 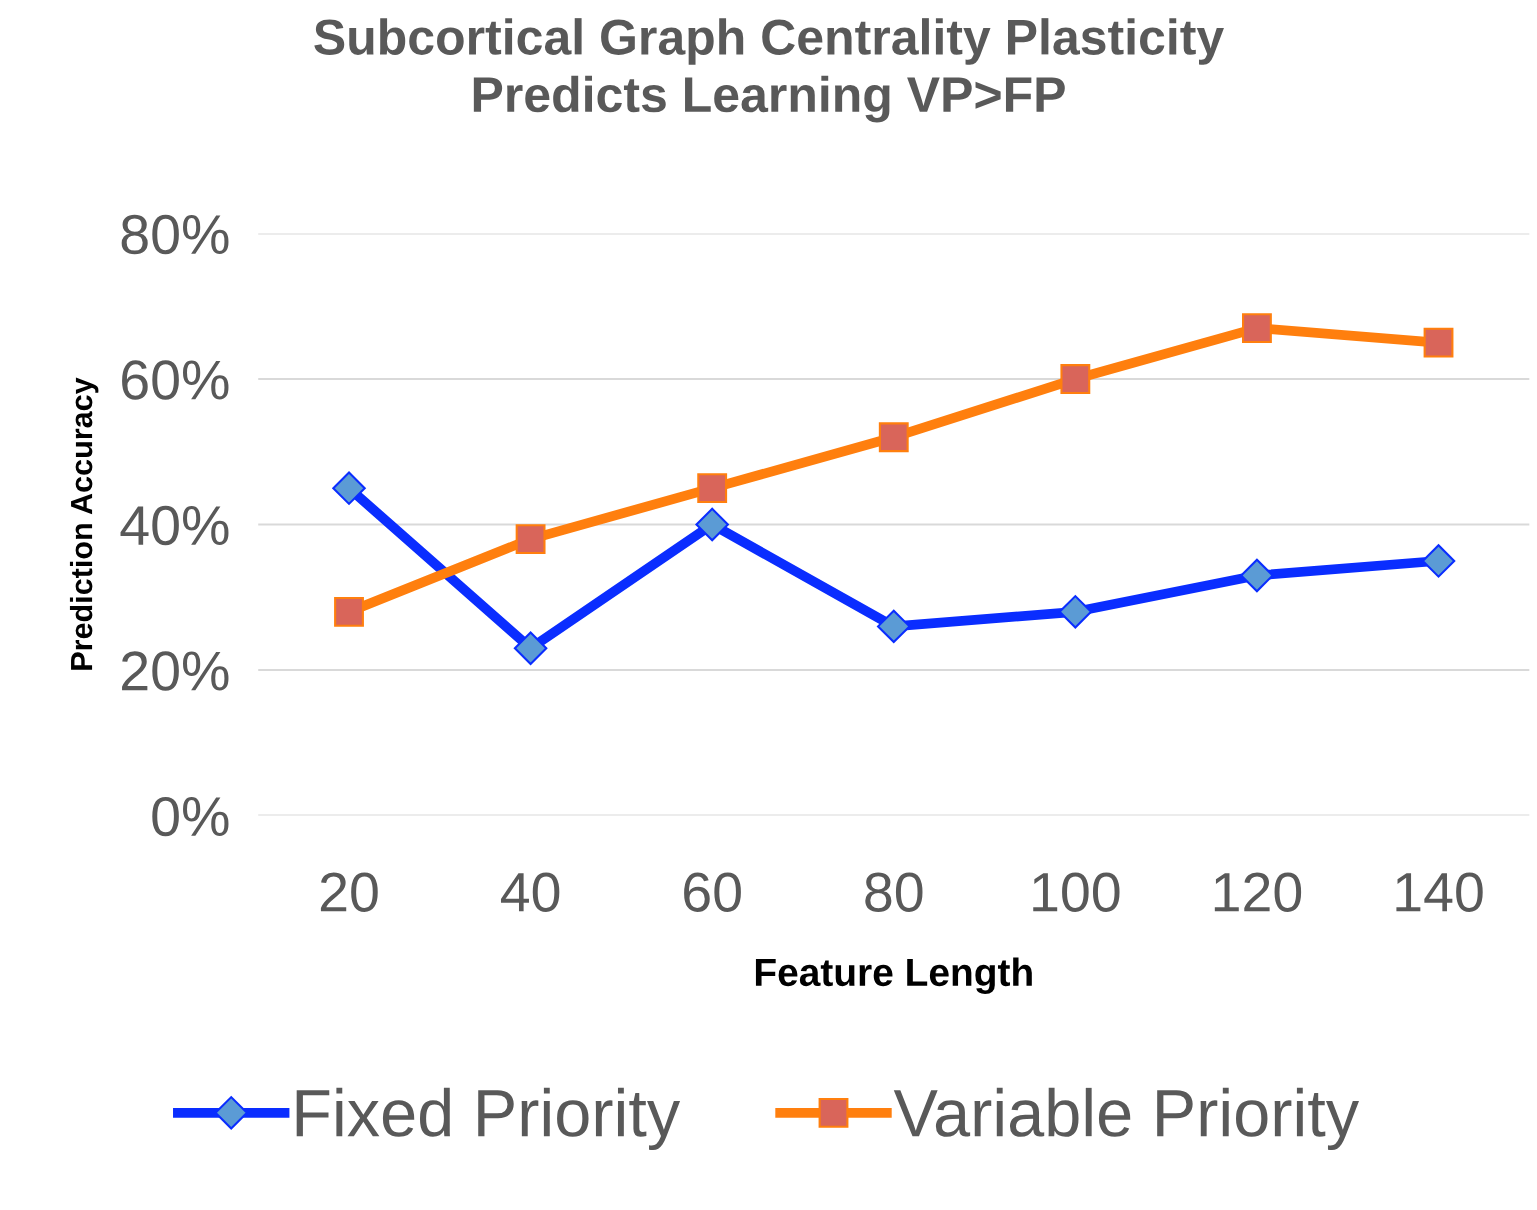 I want to click on y-tick-label: 60%, so click(x=175, y=380).